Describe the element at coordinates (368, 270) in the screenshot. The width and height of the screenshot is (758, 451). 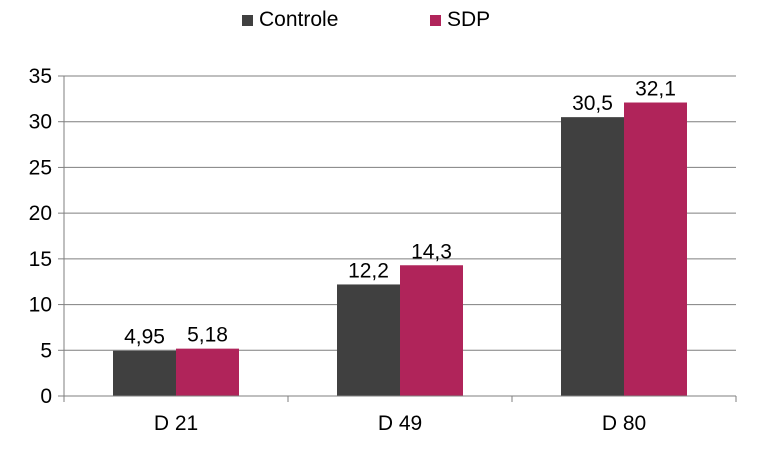
I see `data-label: 12,2` at that location.